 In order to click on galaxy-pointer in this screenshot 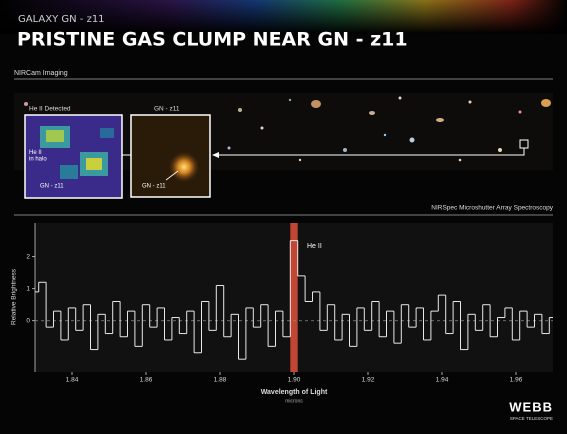, I will do `click(172, 175)`.